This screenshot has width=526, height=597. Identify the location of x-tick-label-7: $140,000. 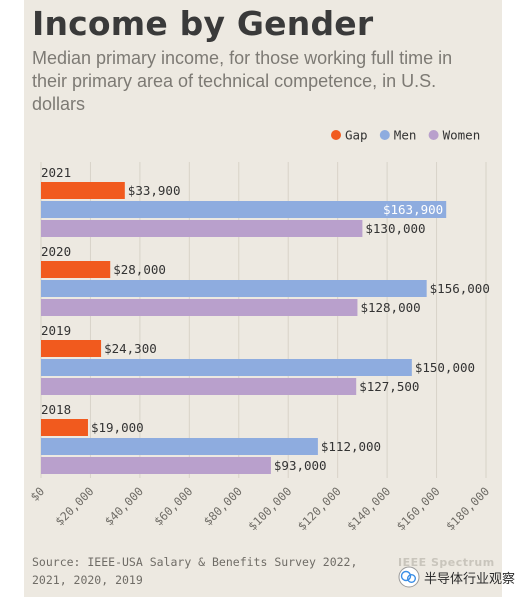
(368, 508).